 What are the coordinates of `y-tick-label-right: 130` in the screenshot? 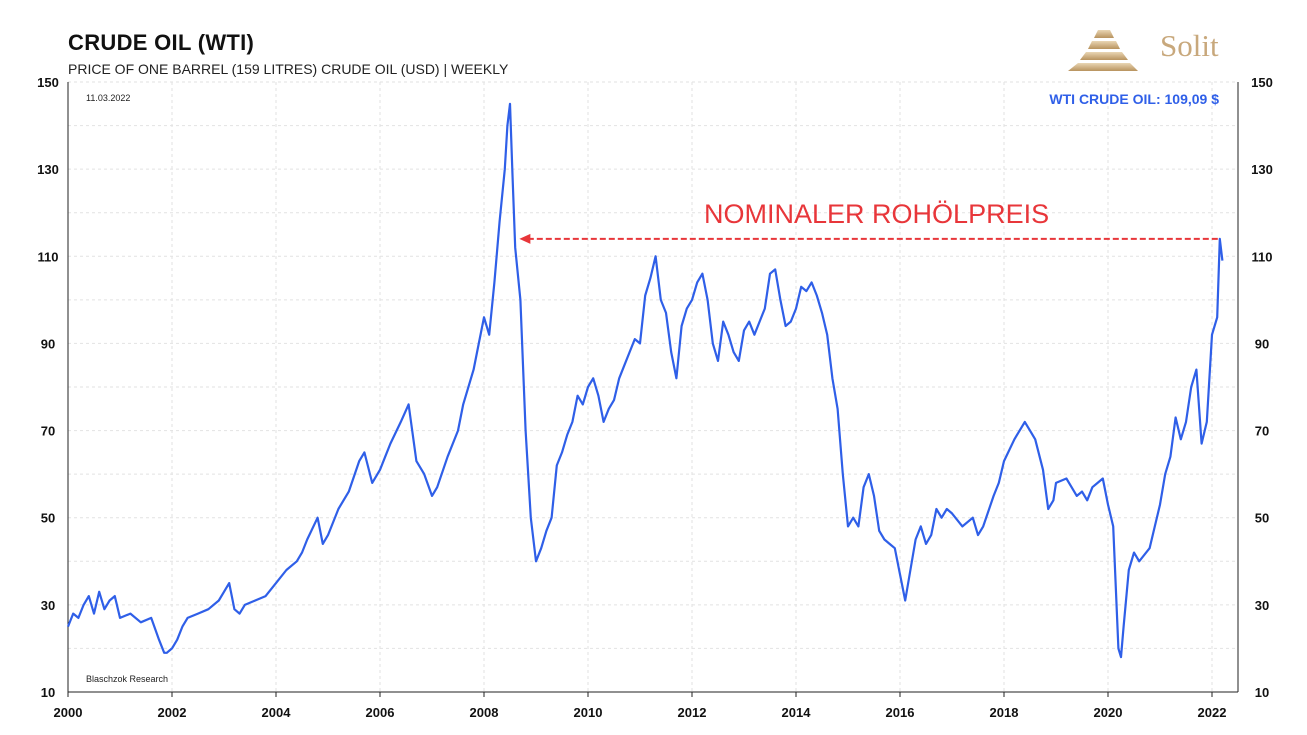 It's located at (1262, 169).